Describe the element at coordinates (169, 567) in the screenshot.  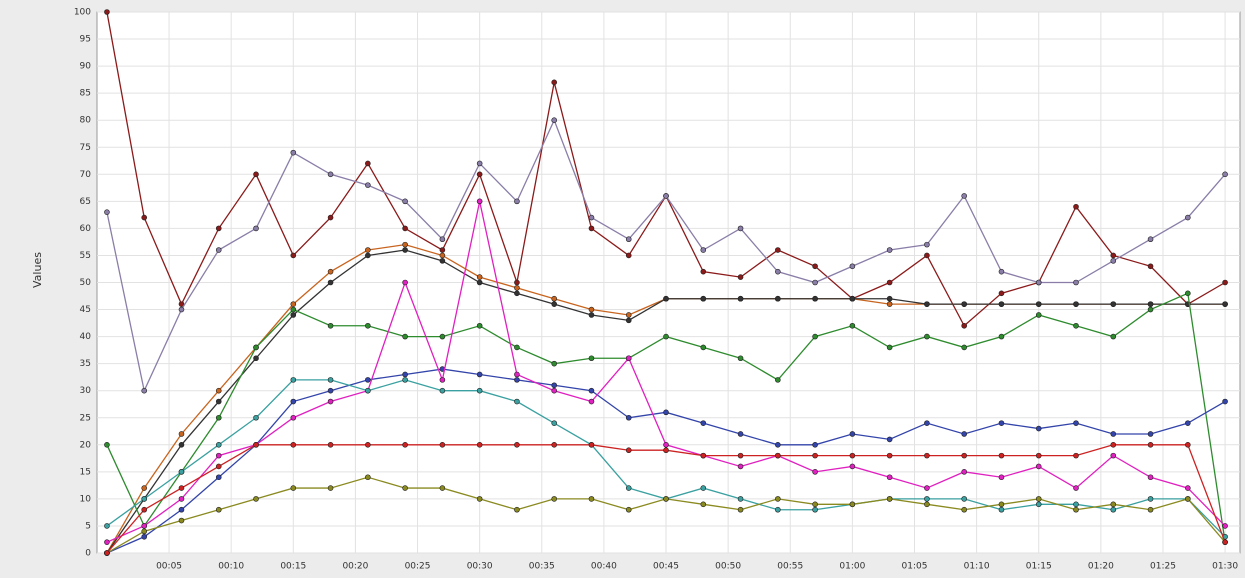
I see `x-tick-label: 00:05` at that location.